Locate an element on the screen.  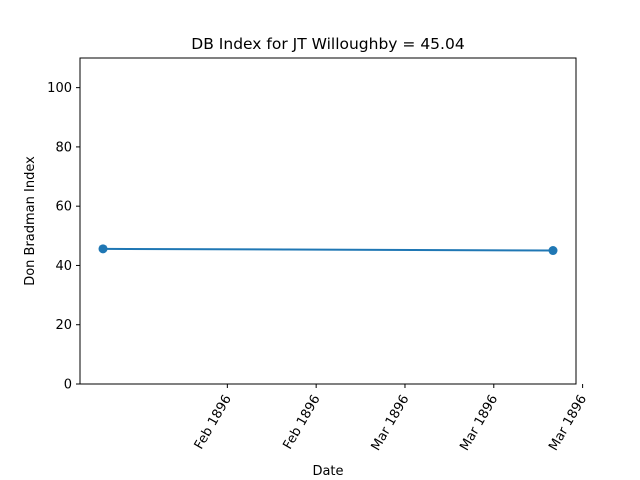
y-axis: 0 20 40 60 80 100 is located at coordinates (63, 237).